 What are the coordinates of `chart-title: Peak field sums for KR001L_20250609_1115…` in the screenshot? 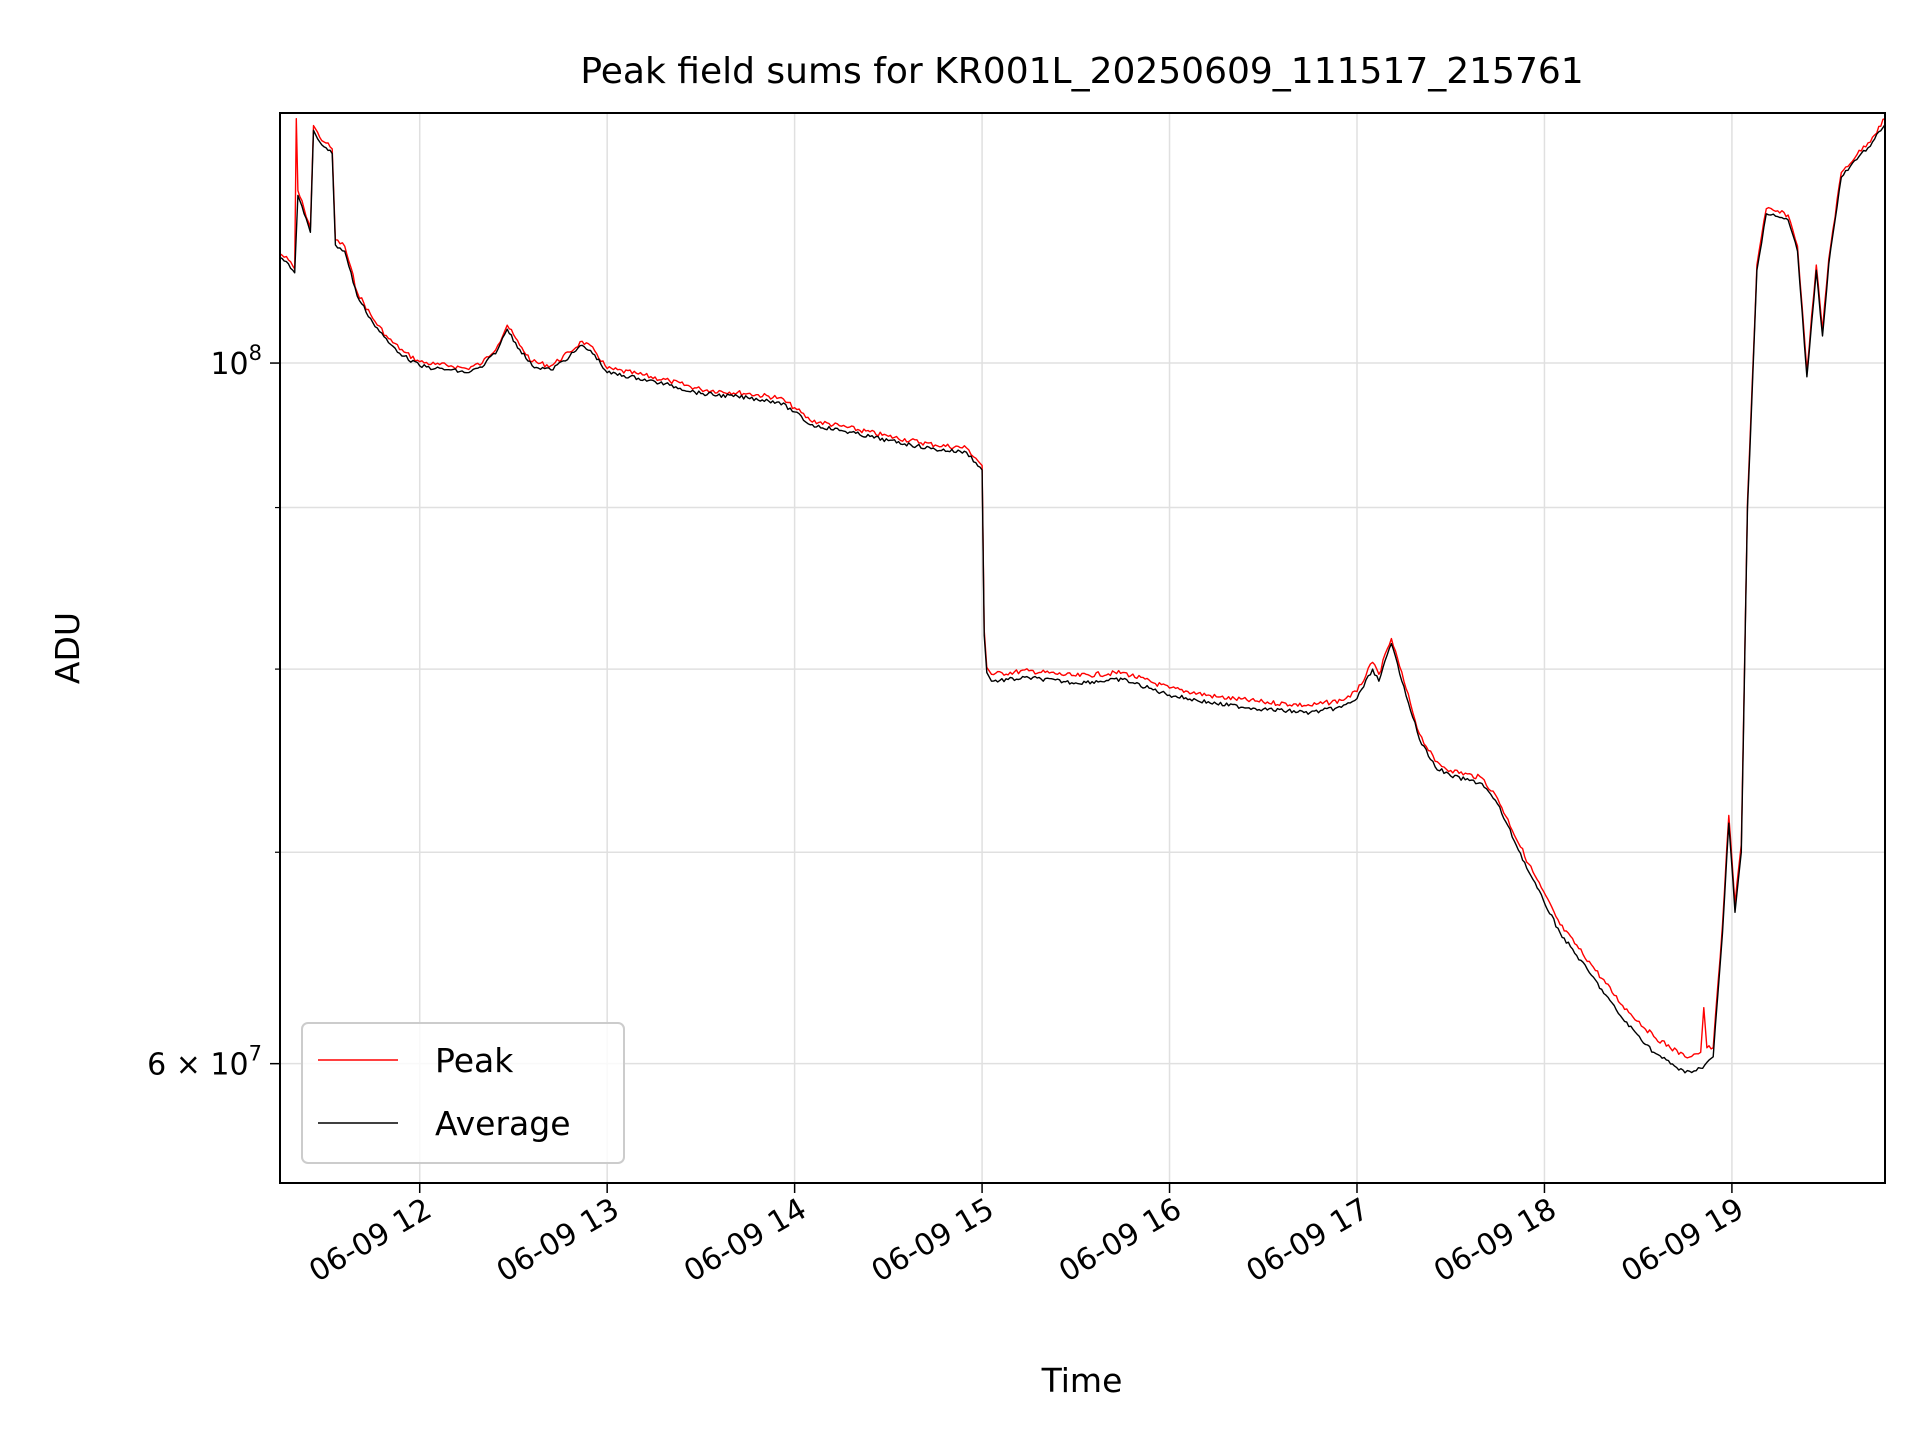 It's located at (1081, 71).